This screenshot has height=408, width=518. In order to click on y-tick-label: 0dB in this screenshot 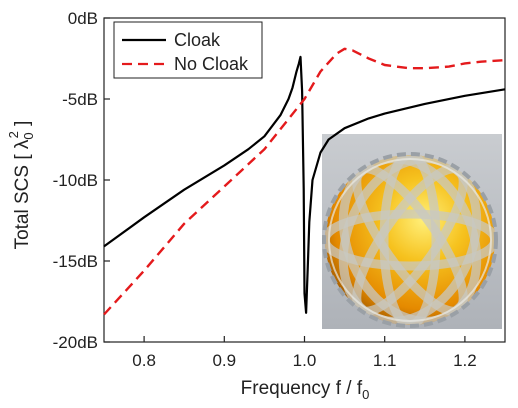, I will do `click(83, 18)`.